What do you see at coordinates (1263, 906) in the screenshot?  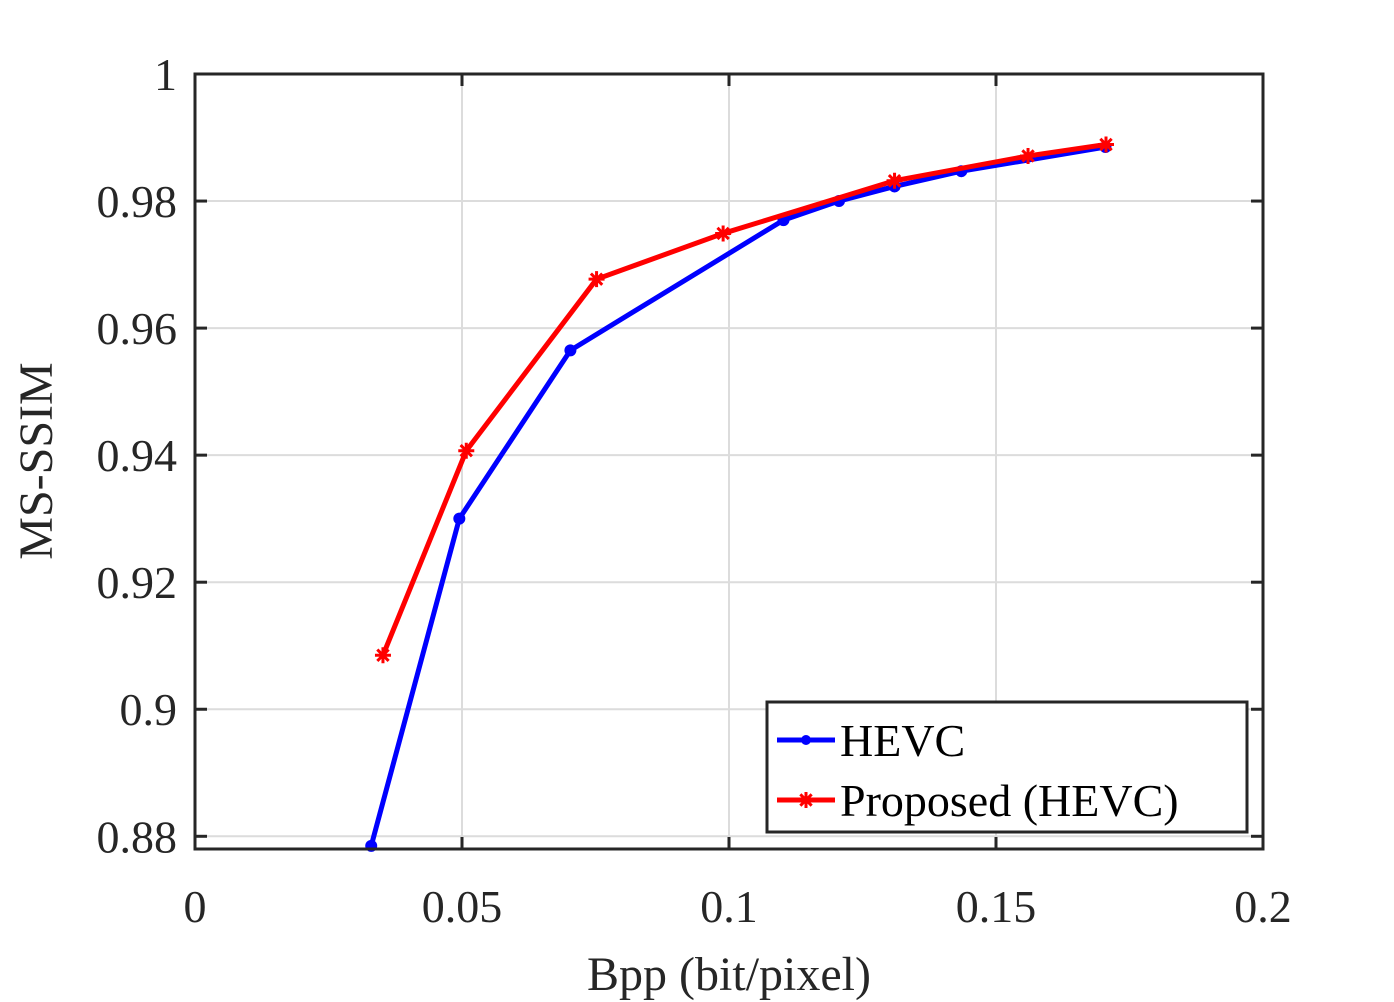 I see `x-tick-label: 0.2` at bounding box center [1263, 906].